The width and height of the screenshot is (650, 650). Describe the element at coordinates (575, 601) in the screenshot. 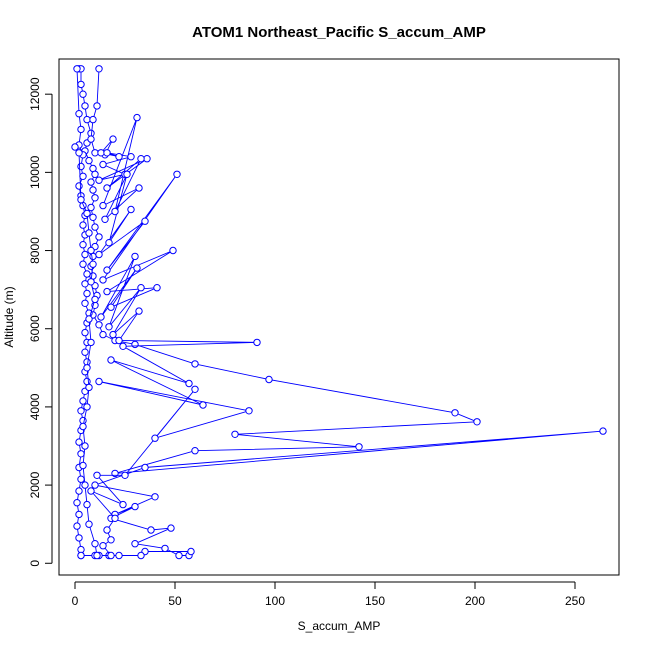

I see `x-tick-label: 250` at that location.